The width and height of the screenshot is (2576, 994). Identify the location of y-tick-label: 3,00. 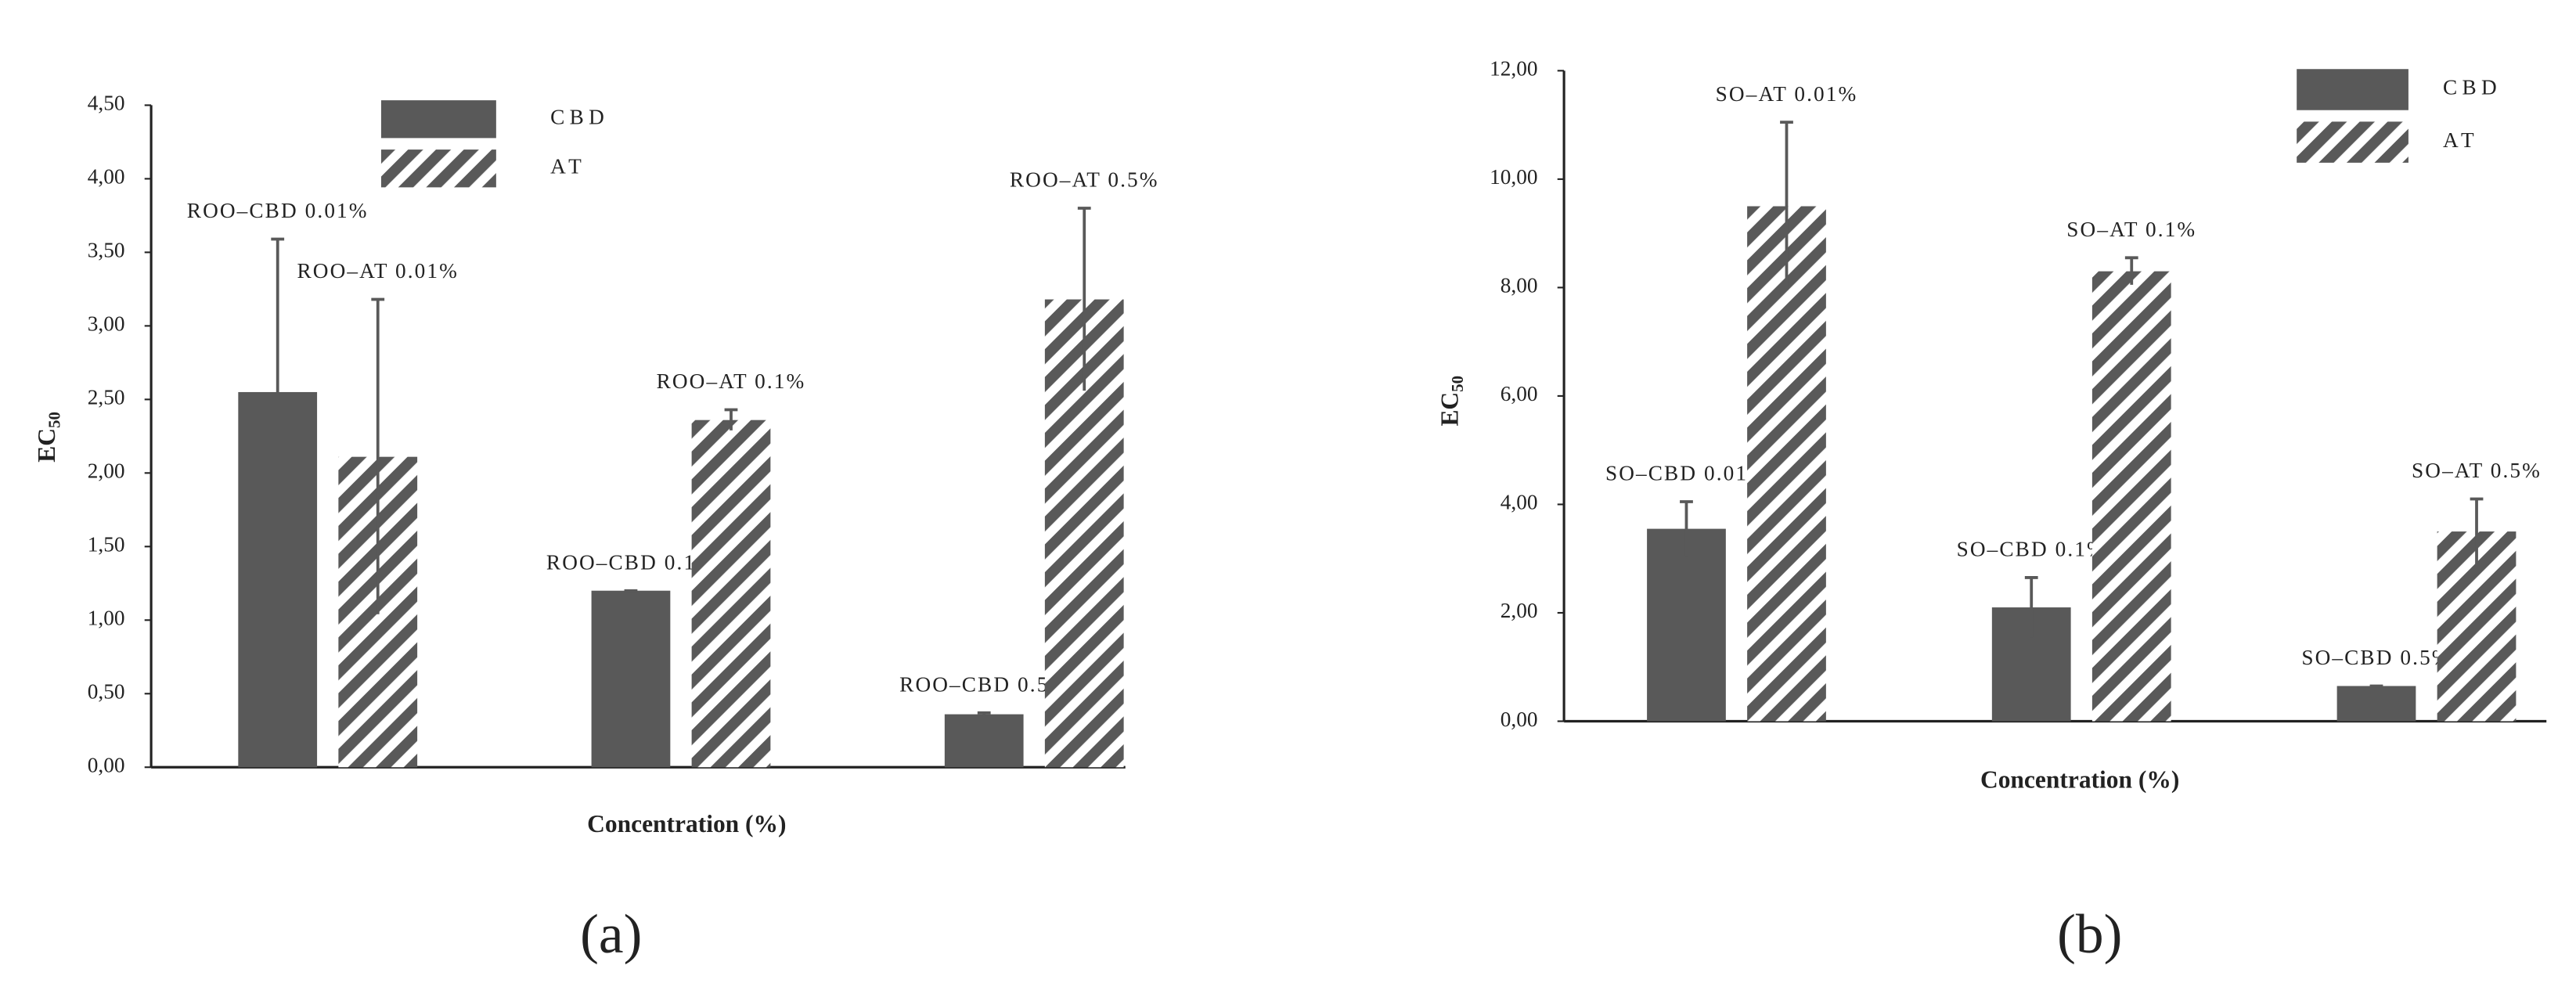
(106, 324).